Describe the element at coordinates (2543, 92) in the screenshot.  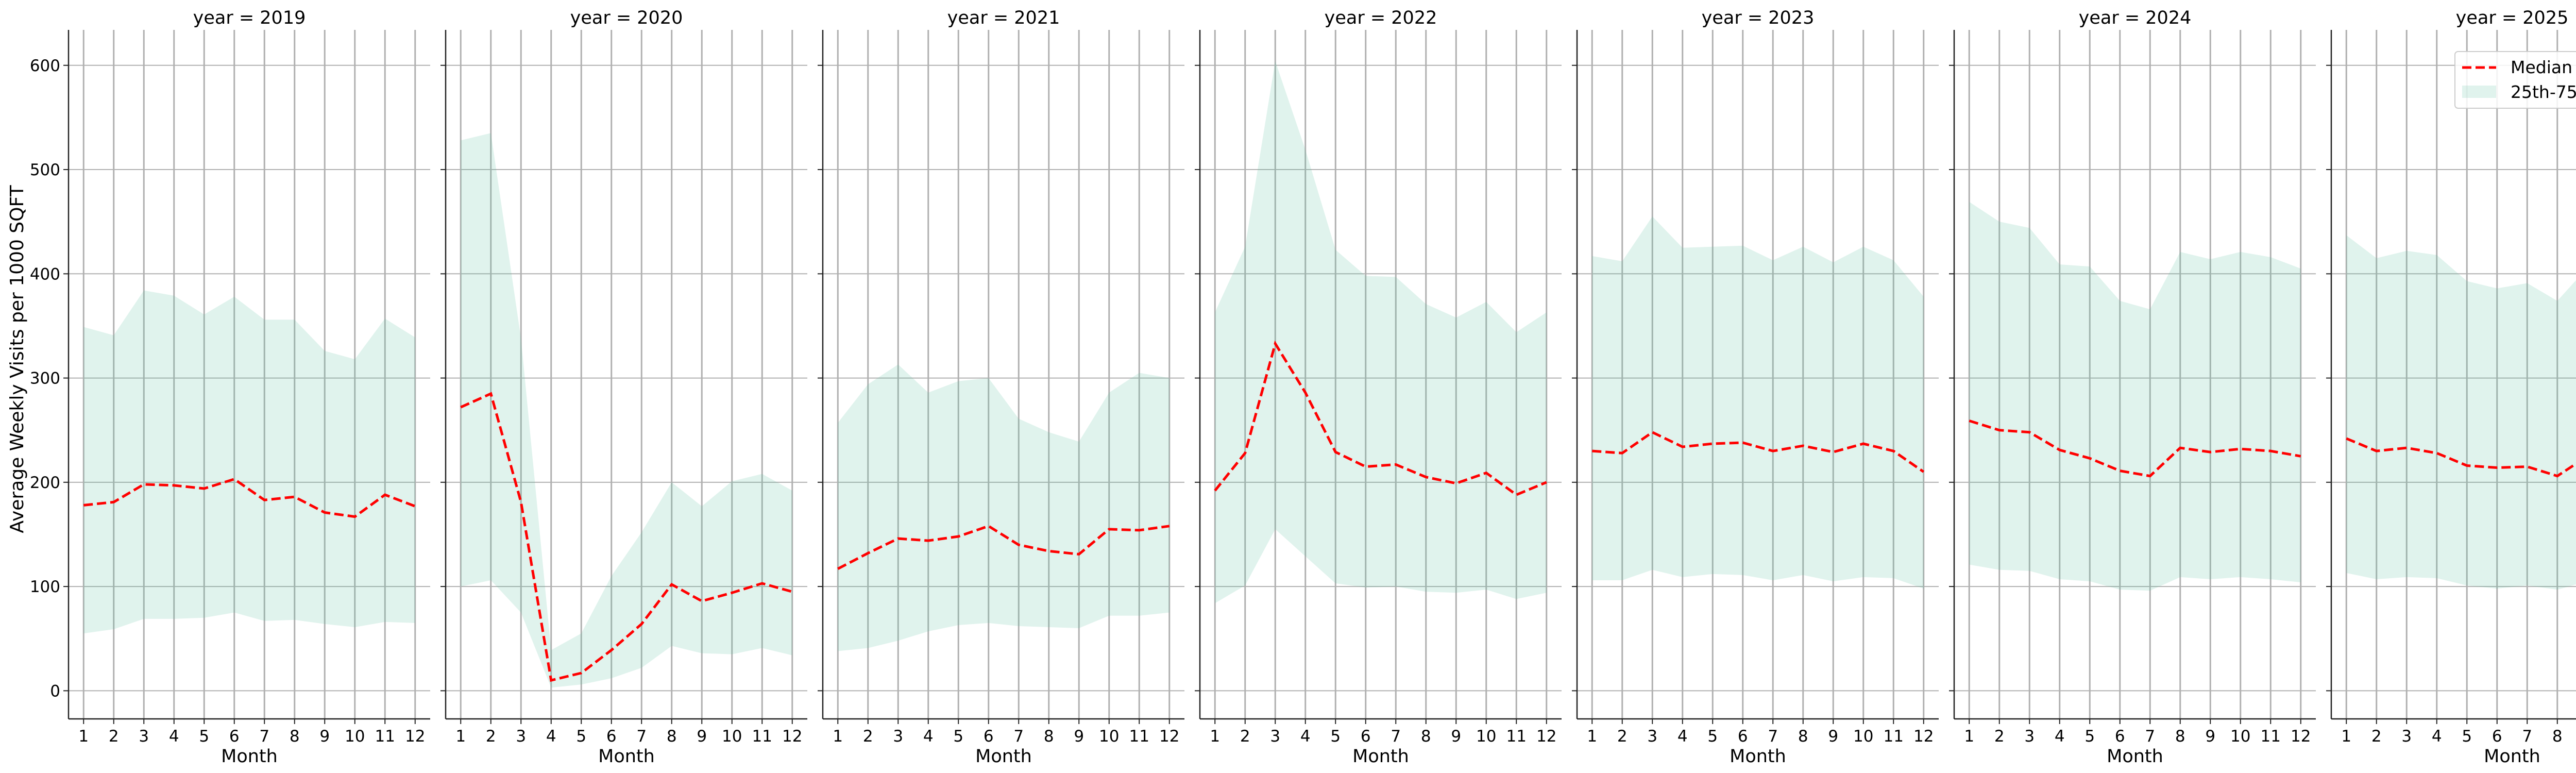
I see `legend-band-label: 25th-75th Percentile` at that location.